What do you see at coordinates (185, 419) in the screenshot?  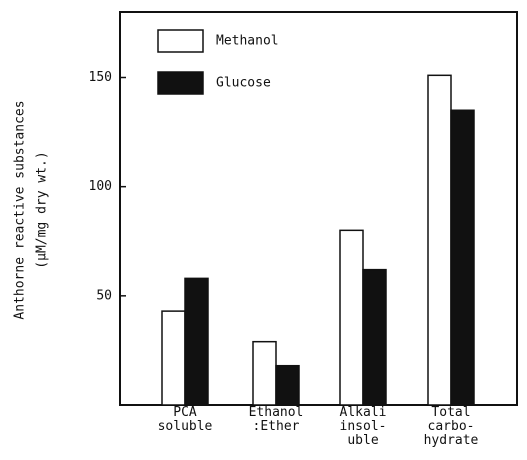 I see `x-tick-label: PCA soluble` at bounding box center [185, 419].